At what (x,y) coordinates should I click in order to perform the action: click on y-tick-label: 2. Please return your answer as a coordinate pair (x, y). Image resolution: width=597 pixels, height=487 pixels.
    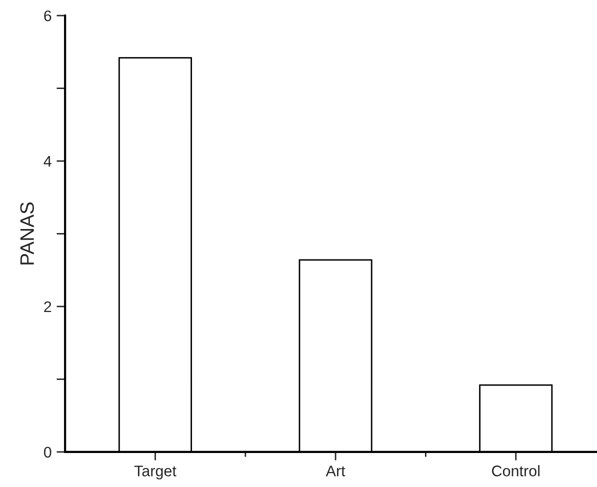
    Looking at the image, I should click on (48, 306).